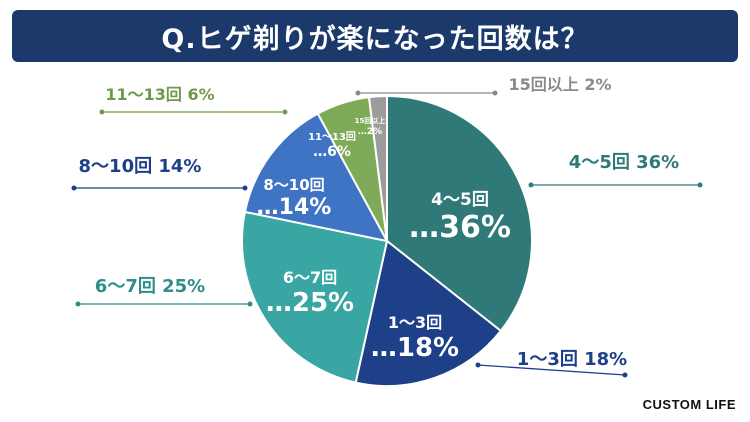  Describe the element at coordinates (293, 185) in the screenshot. I see `inner-label-category: 8～10回` at that location.